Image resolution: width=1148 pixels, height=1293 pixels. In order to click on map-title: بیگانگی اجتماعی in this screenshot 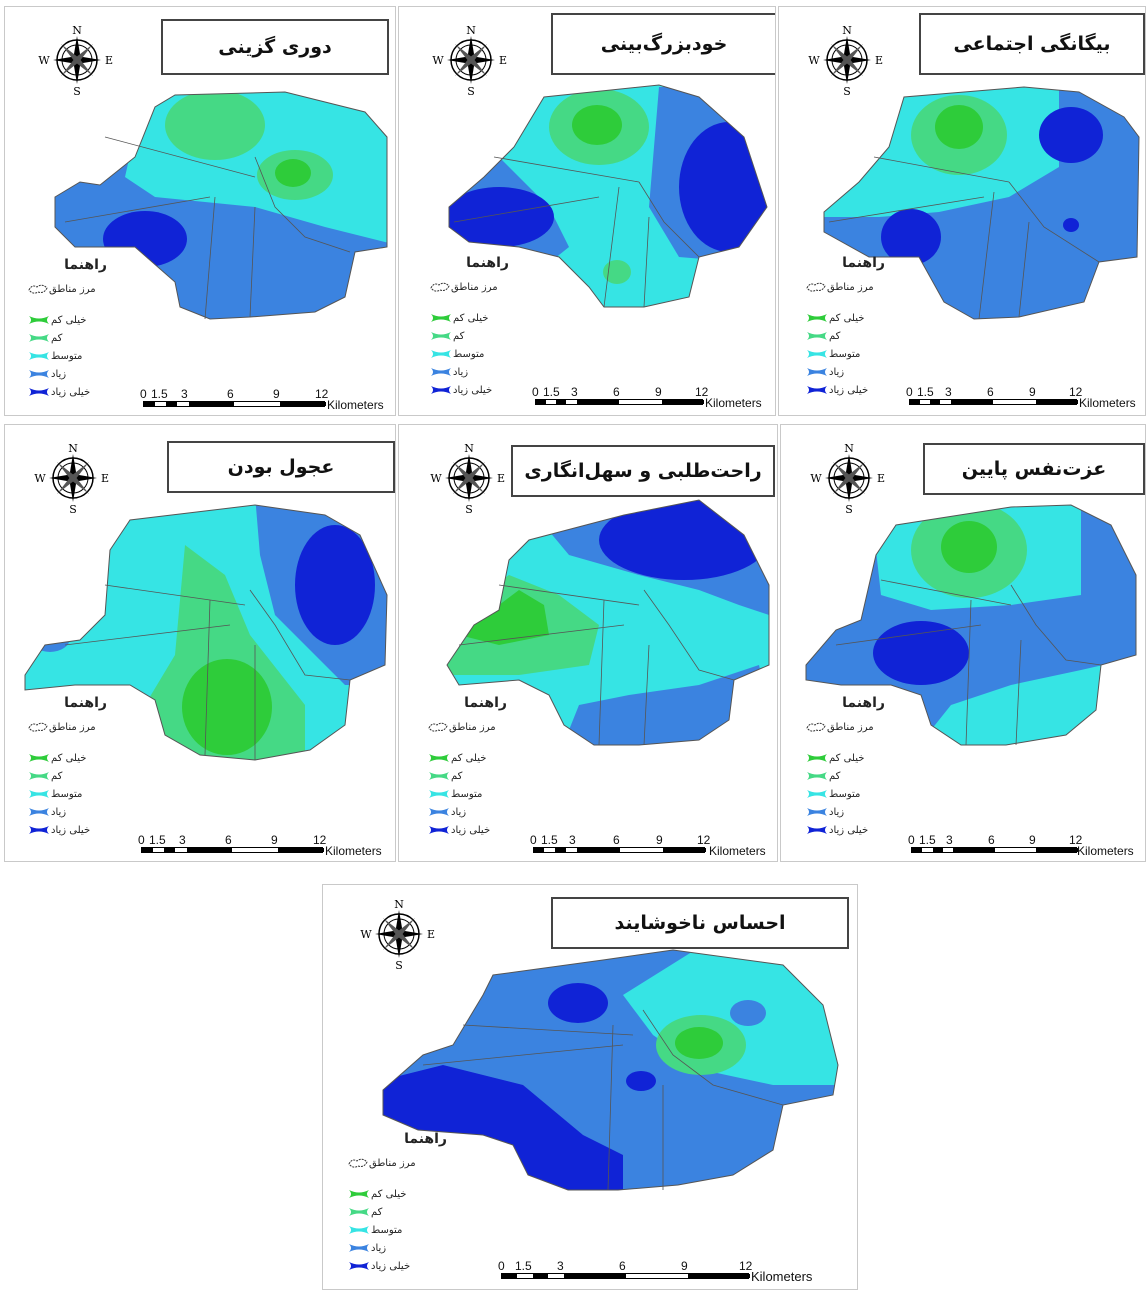, I will do `click(1032, 44)`.